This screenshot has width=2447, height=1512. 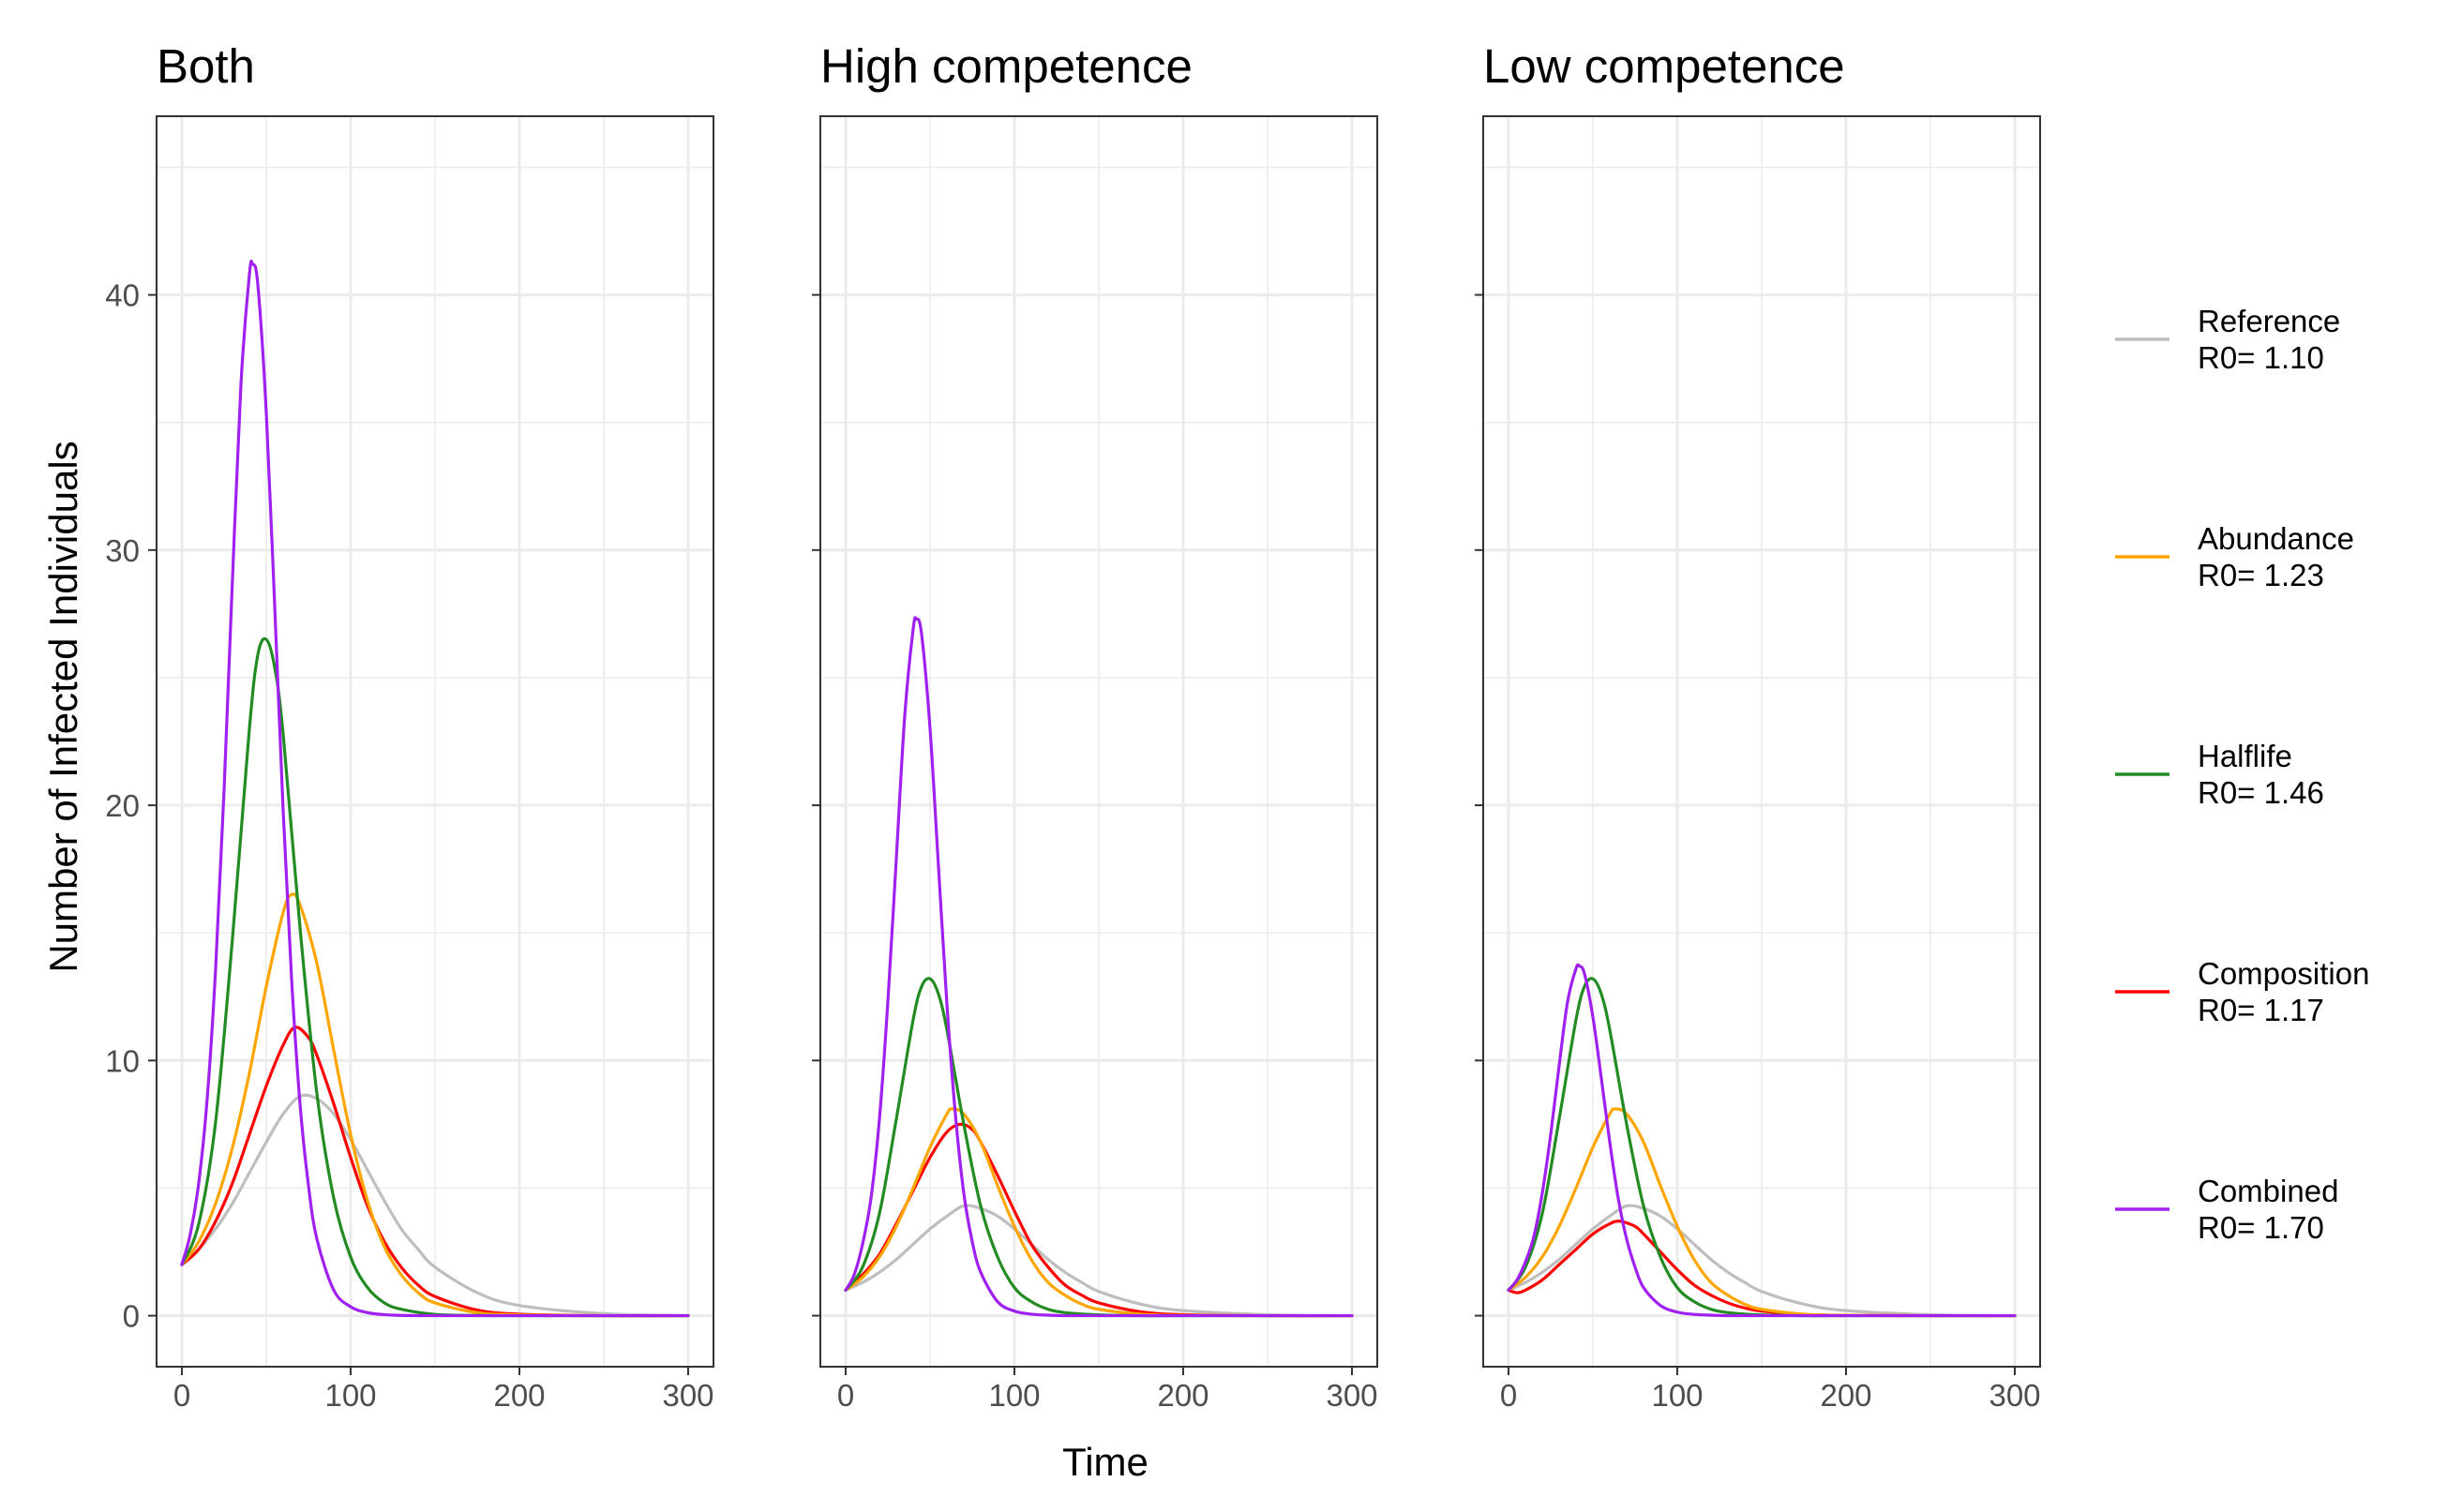 What do you see at coordinates (1006, 66) in the screenshot?
I see `panel-title: High competence` at bounding box center [1006, 66].